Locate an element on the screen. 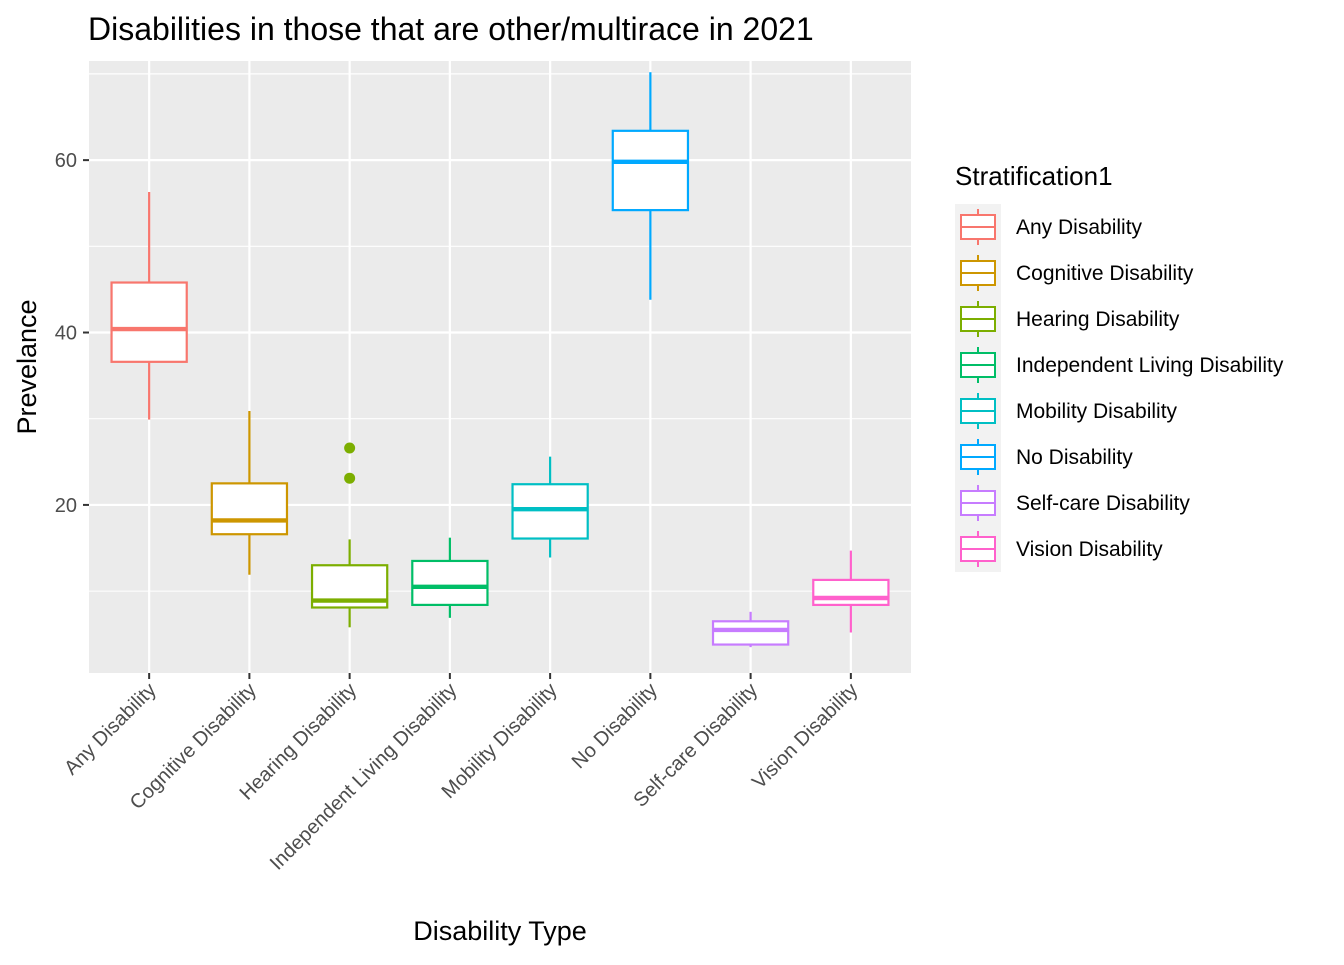 The height and width of the screenshot is (965, 1344). box-no-disability is located at coordinates (650, 186).